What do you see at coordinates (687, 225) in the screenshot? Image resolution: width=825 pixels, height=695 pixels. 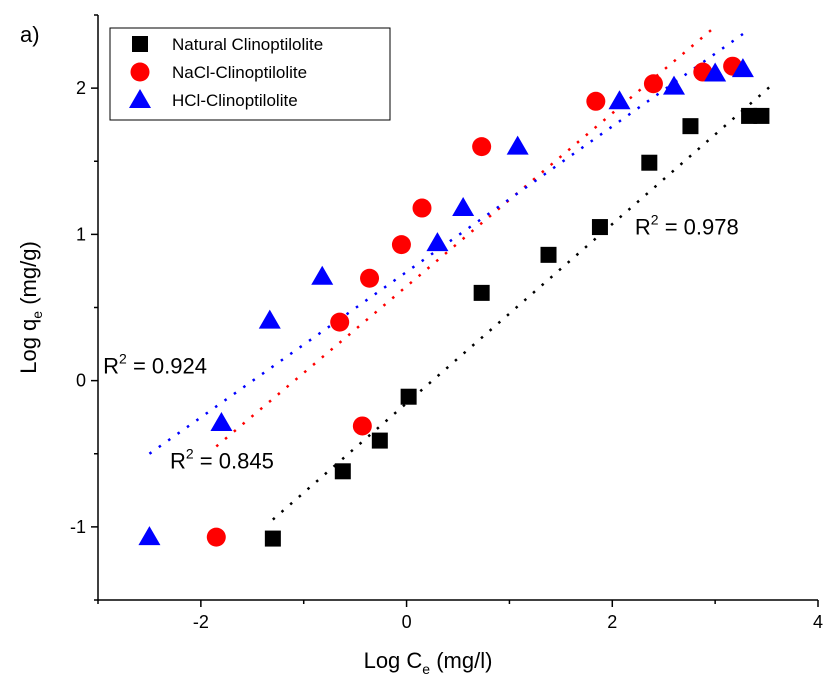 I see `r-squared-label: R2 = 0.978` at bounding box center [687, 225].